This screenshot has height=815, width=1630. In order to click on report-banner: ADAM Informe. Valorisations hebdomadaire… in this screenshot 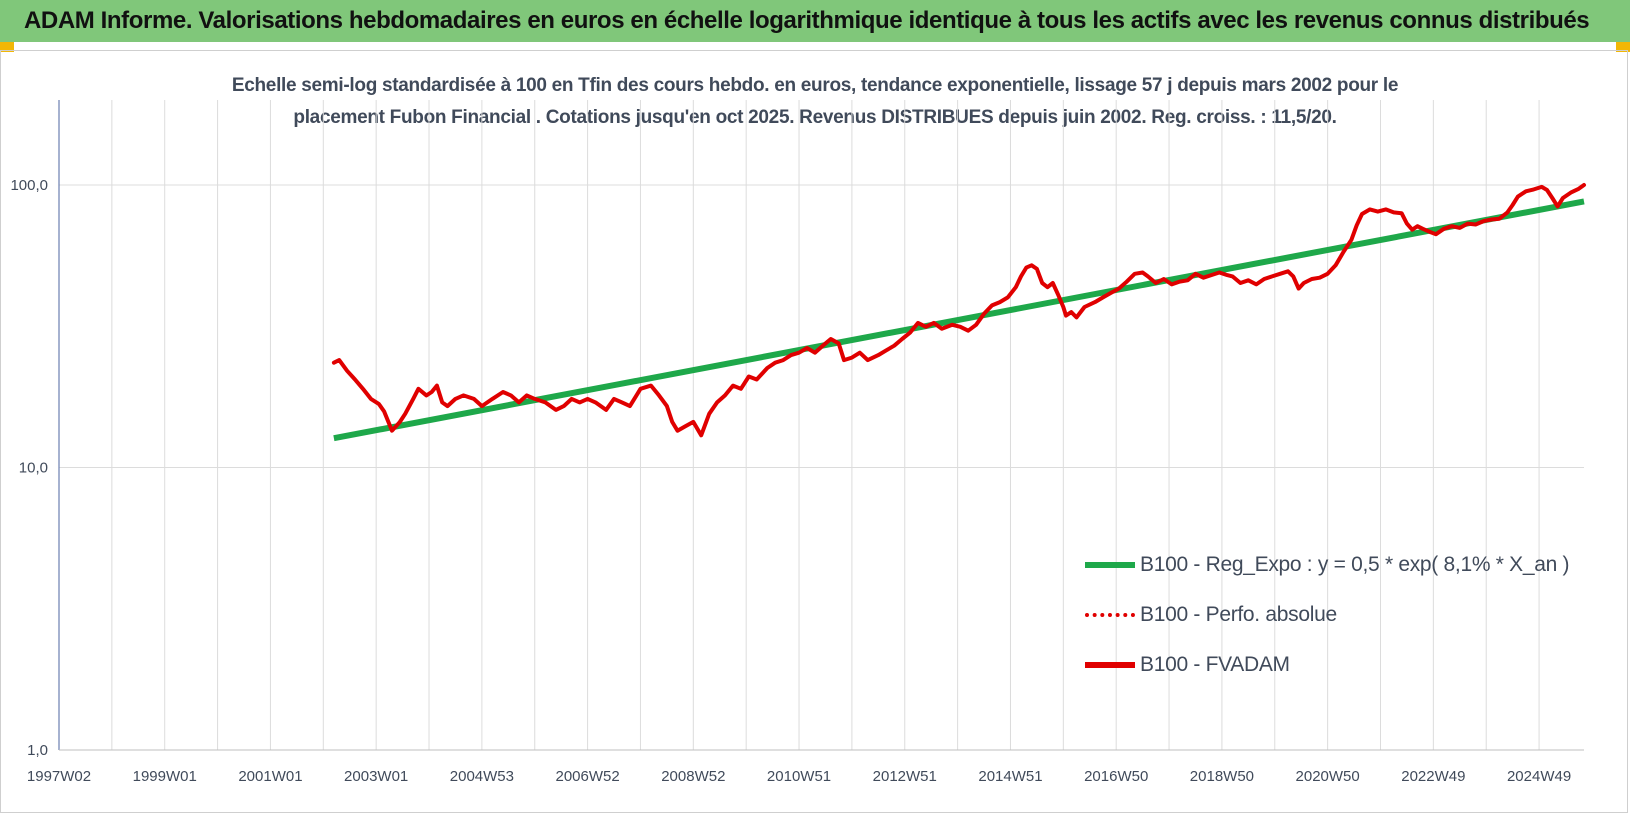, I will do `click(815, 21)`.